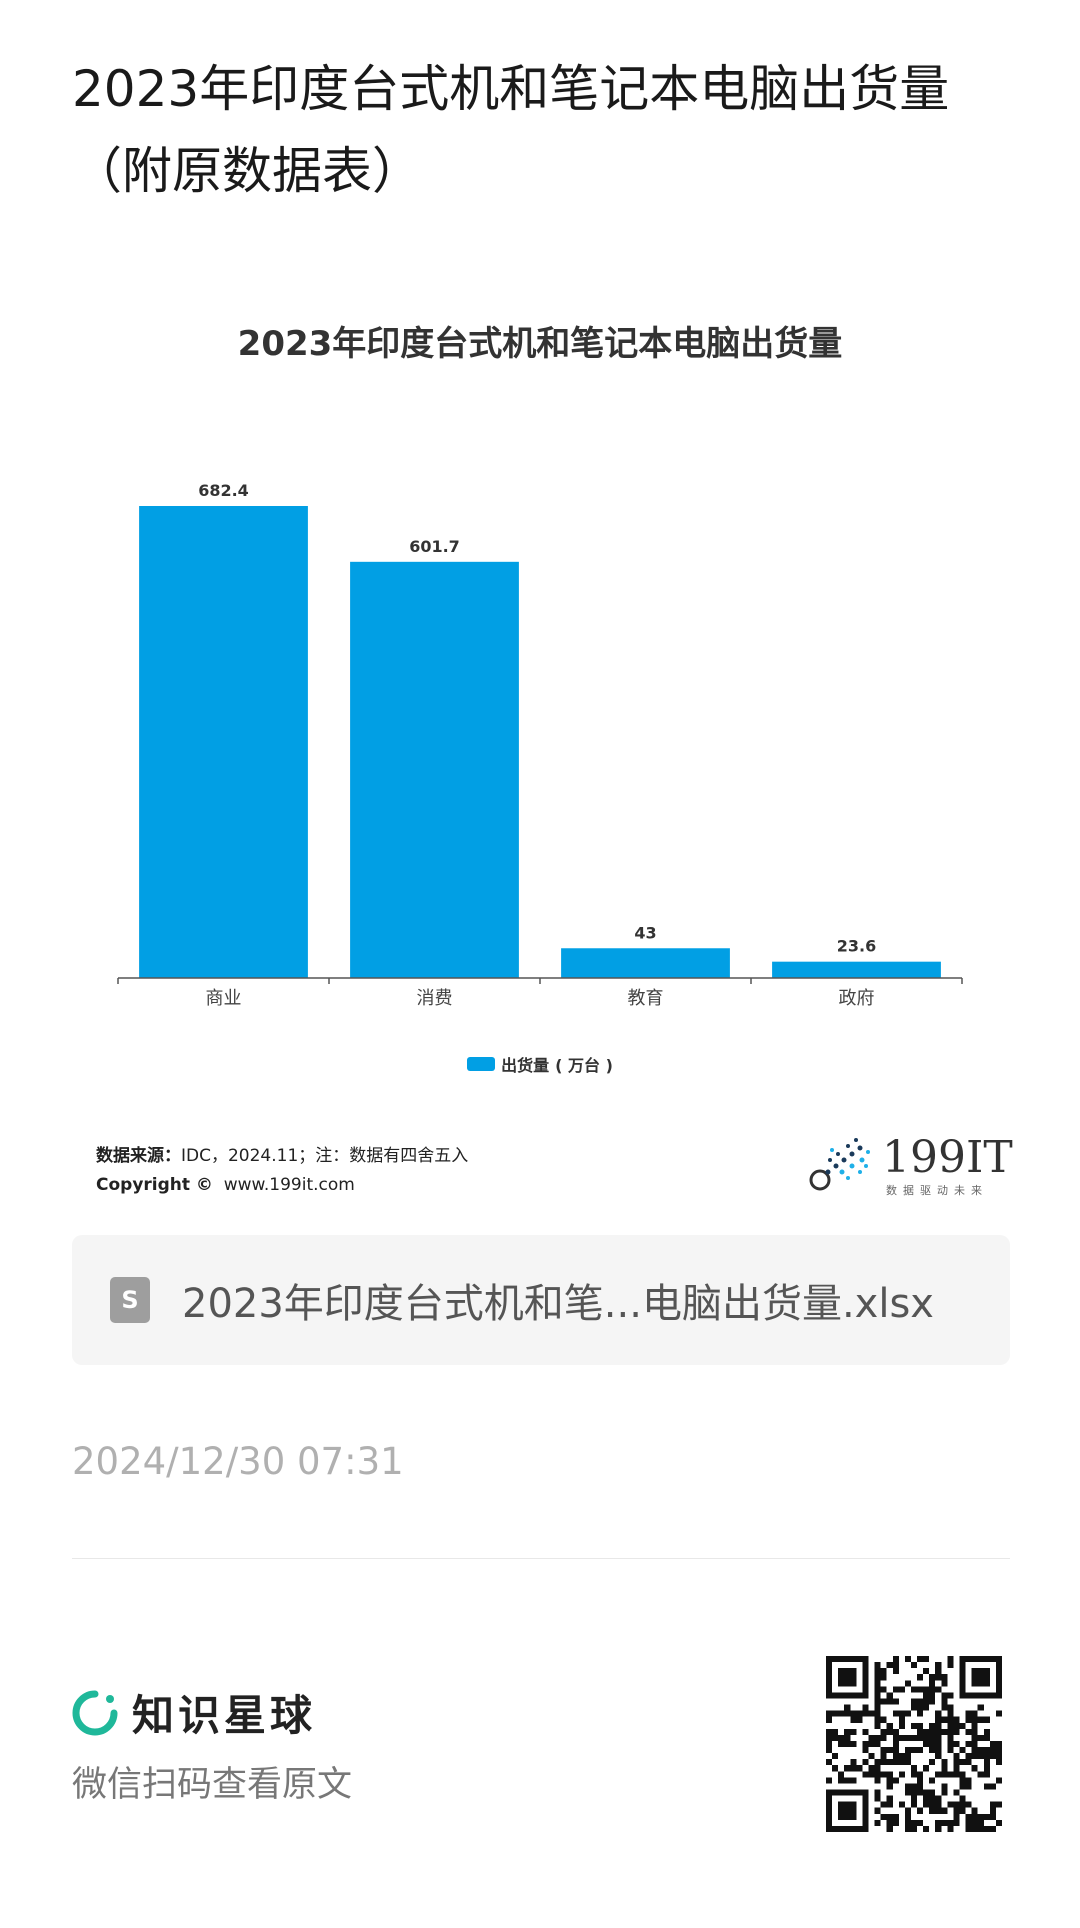 The width and height of the screenshot is (1080, 1928). I want to click on data-label: 682.4, so click(223, 490).